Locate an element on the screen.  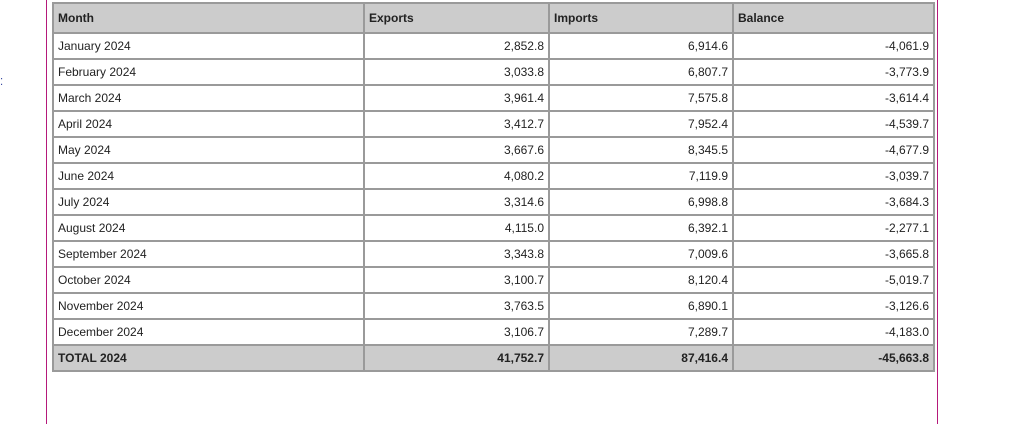
imports-cell: 7,289.7 is located at coordinates (641, 332).